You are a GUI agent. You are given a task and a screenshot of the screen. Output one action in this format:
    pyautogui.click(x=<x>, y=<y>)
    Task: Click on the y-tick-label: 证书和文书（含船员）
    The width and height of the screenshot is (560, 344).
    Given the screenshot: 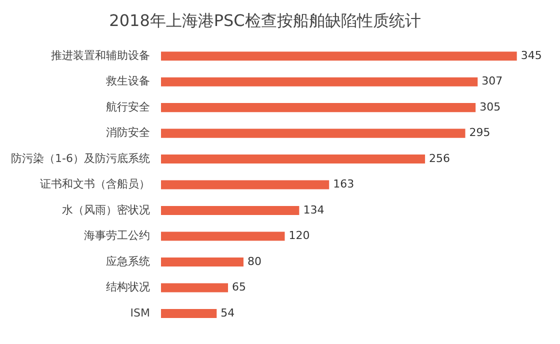 What is the action you would take?
    pyautogui.click(x=95, y=184)
    